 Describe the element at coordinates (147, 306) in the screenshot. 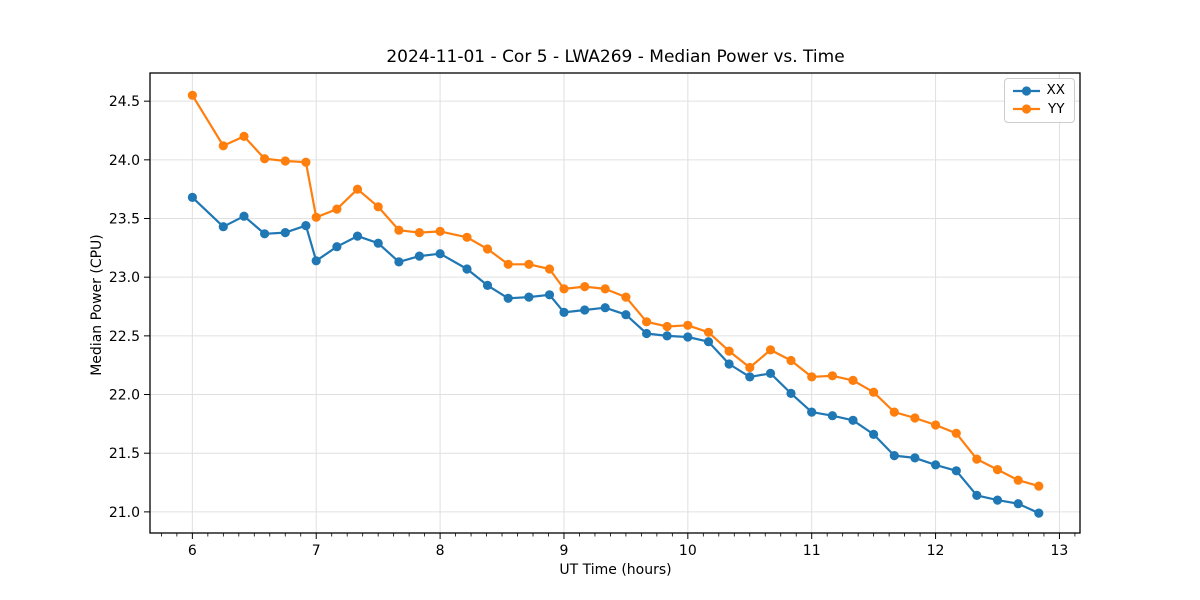

I see `y-major-ticks` at that location.